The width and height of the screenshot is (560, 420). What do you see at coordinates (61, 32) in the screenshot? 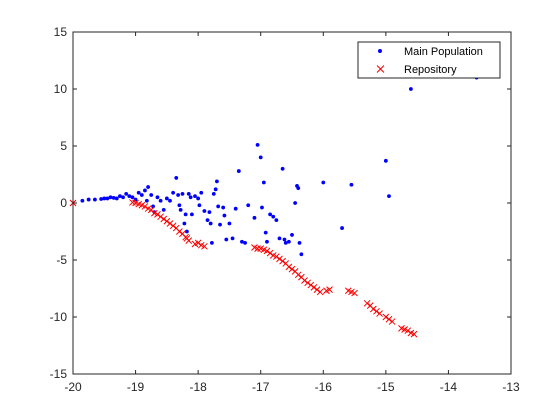
I see `y-tick-label: 15` at bounding box center [61, 32].